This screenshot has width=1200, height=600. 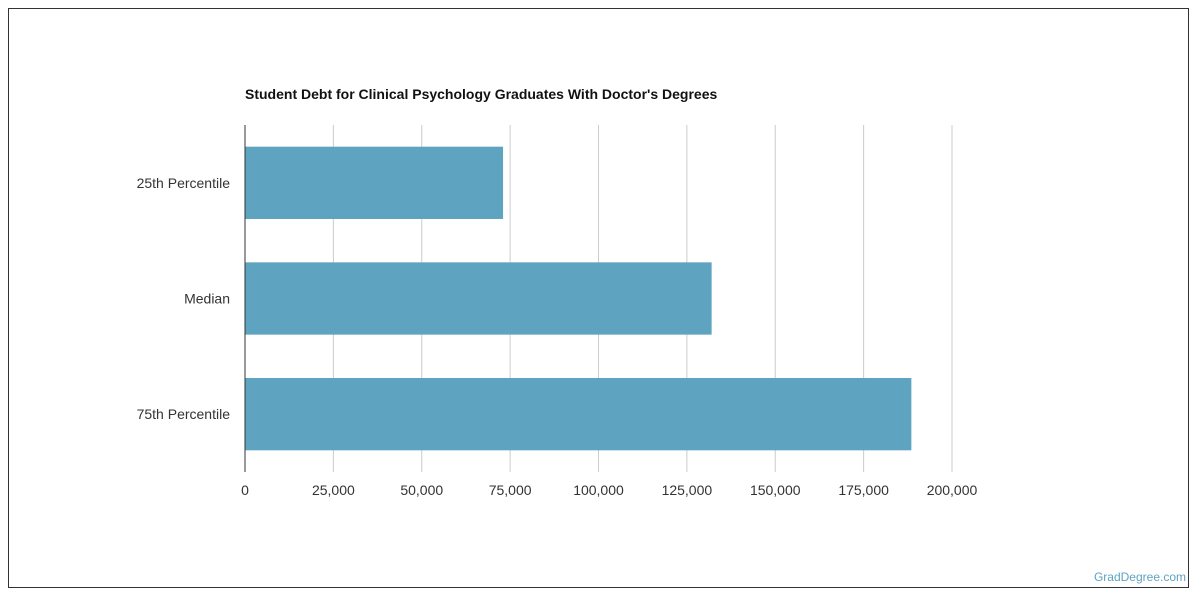 I want to click on x-tick-label: 200,000, so click(x=952, y=490).